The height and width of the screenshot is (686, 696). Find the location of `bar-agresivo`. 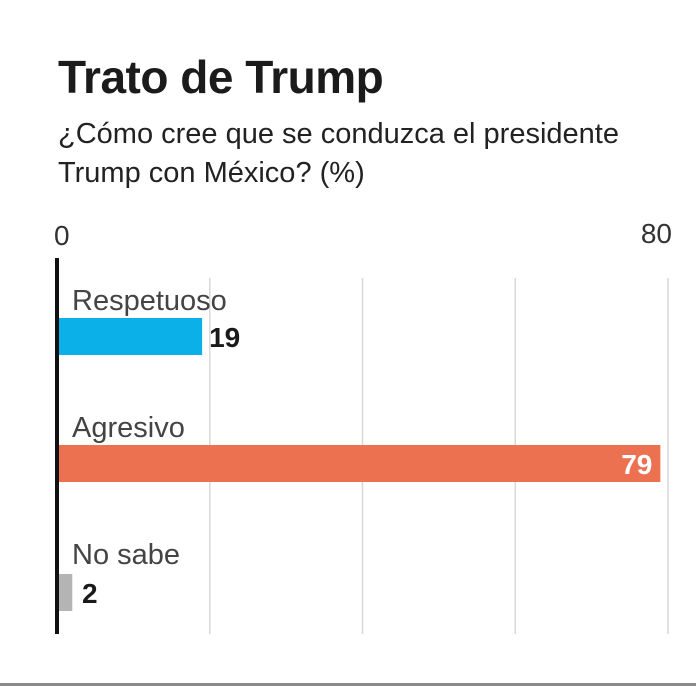

bar-agresivo is located at coordinates (360, 463).